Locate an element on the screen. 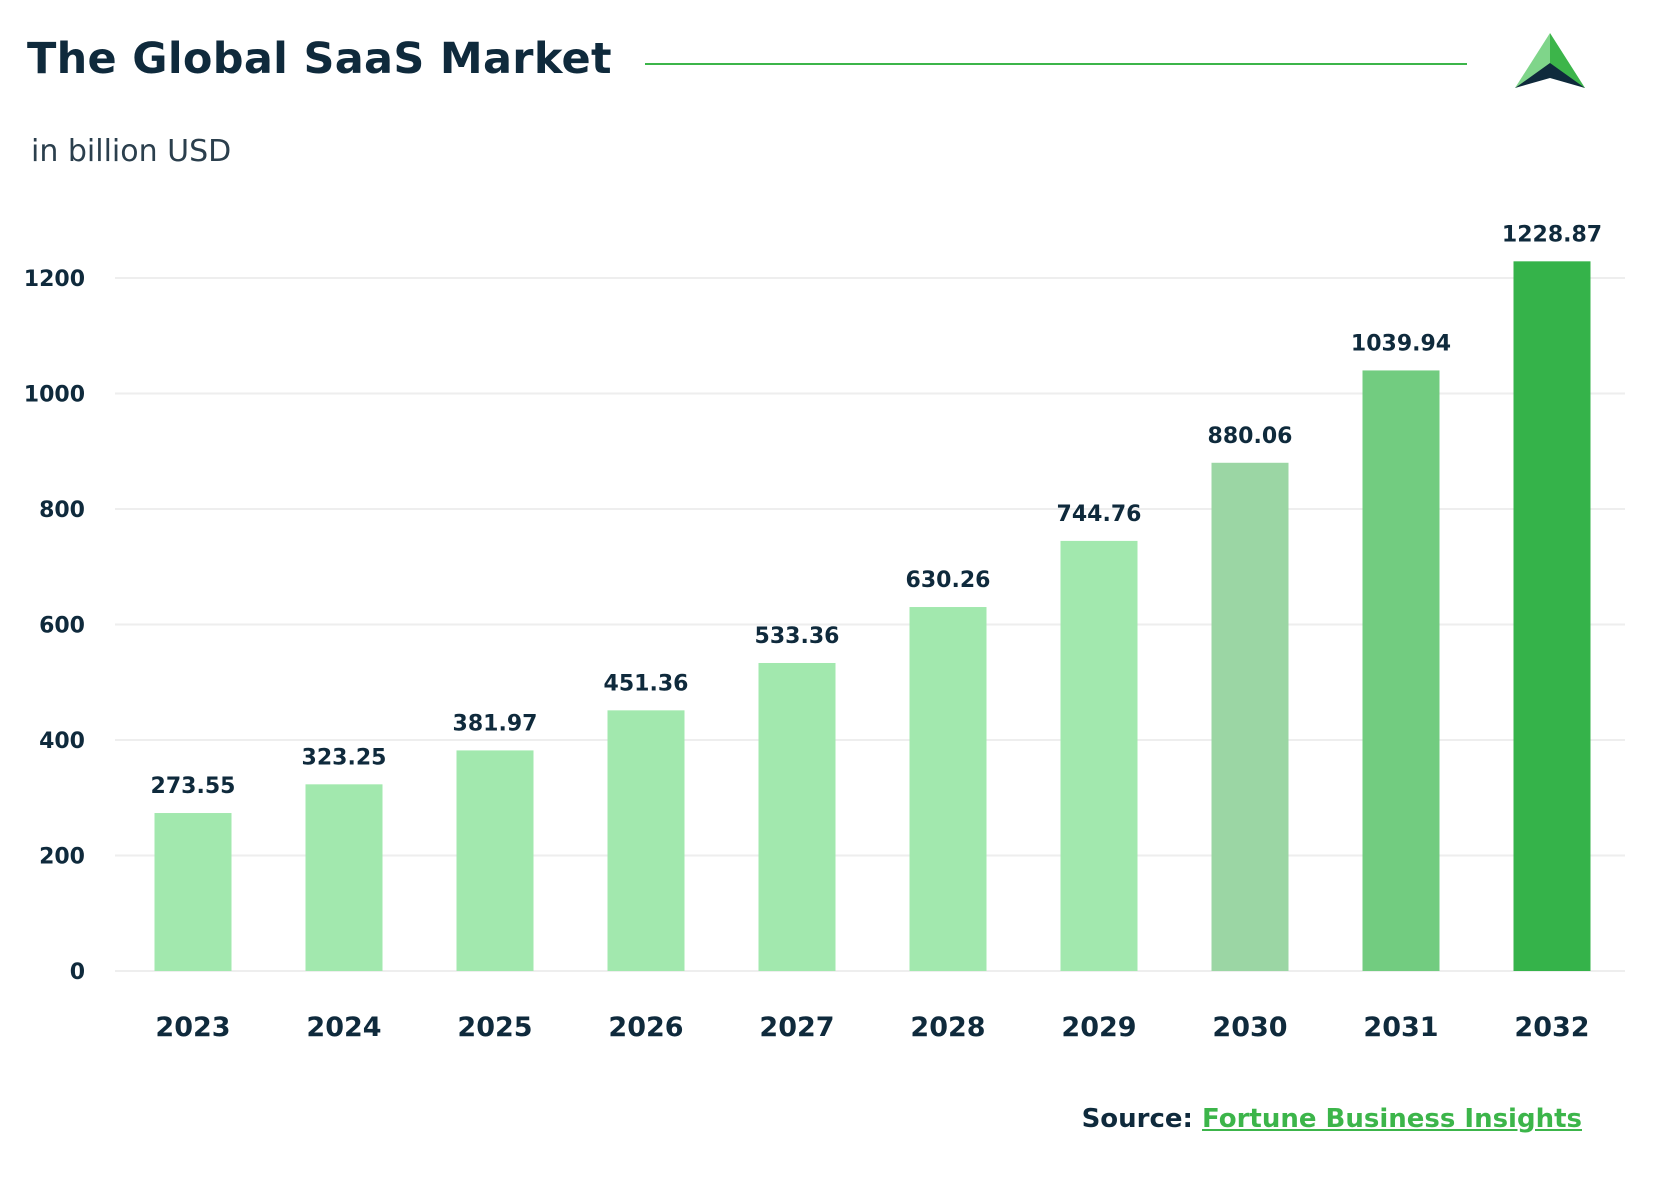 The height and width of the screenshot is (1178, 1658). value-label-2024: 323.25 is located at coordinates (344, 757).